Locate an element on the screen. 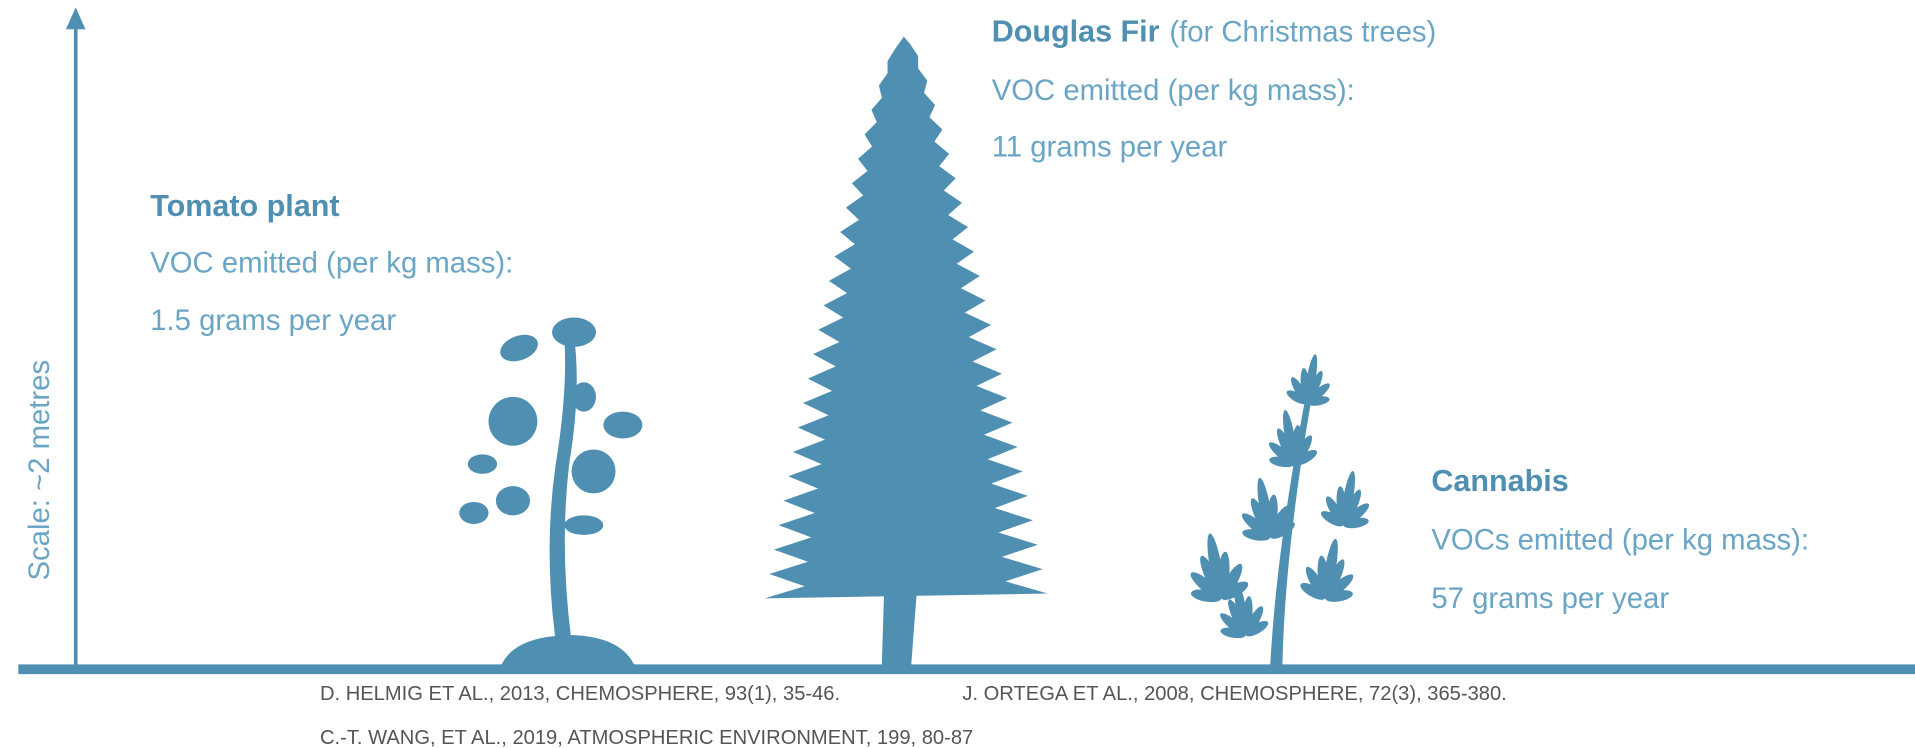 This screenshot has height=748, width=1915. tomato-silhouette is located at coordinates (551, 492).